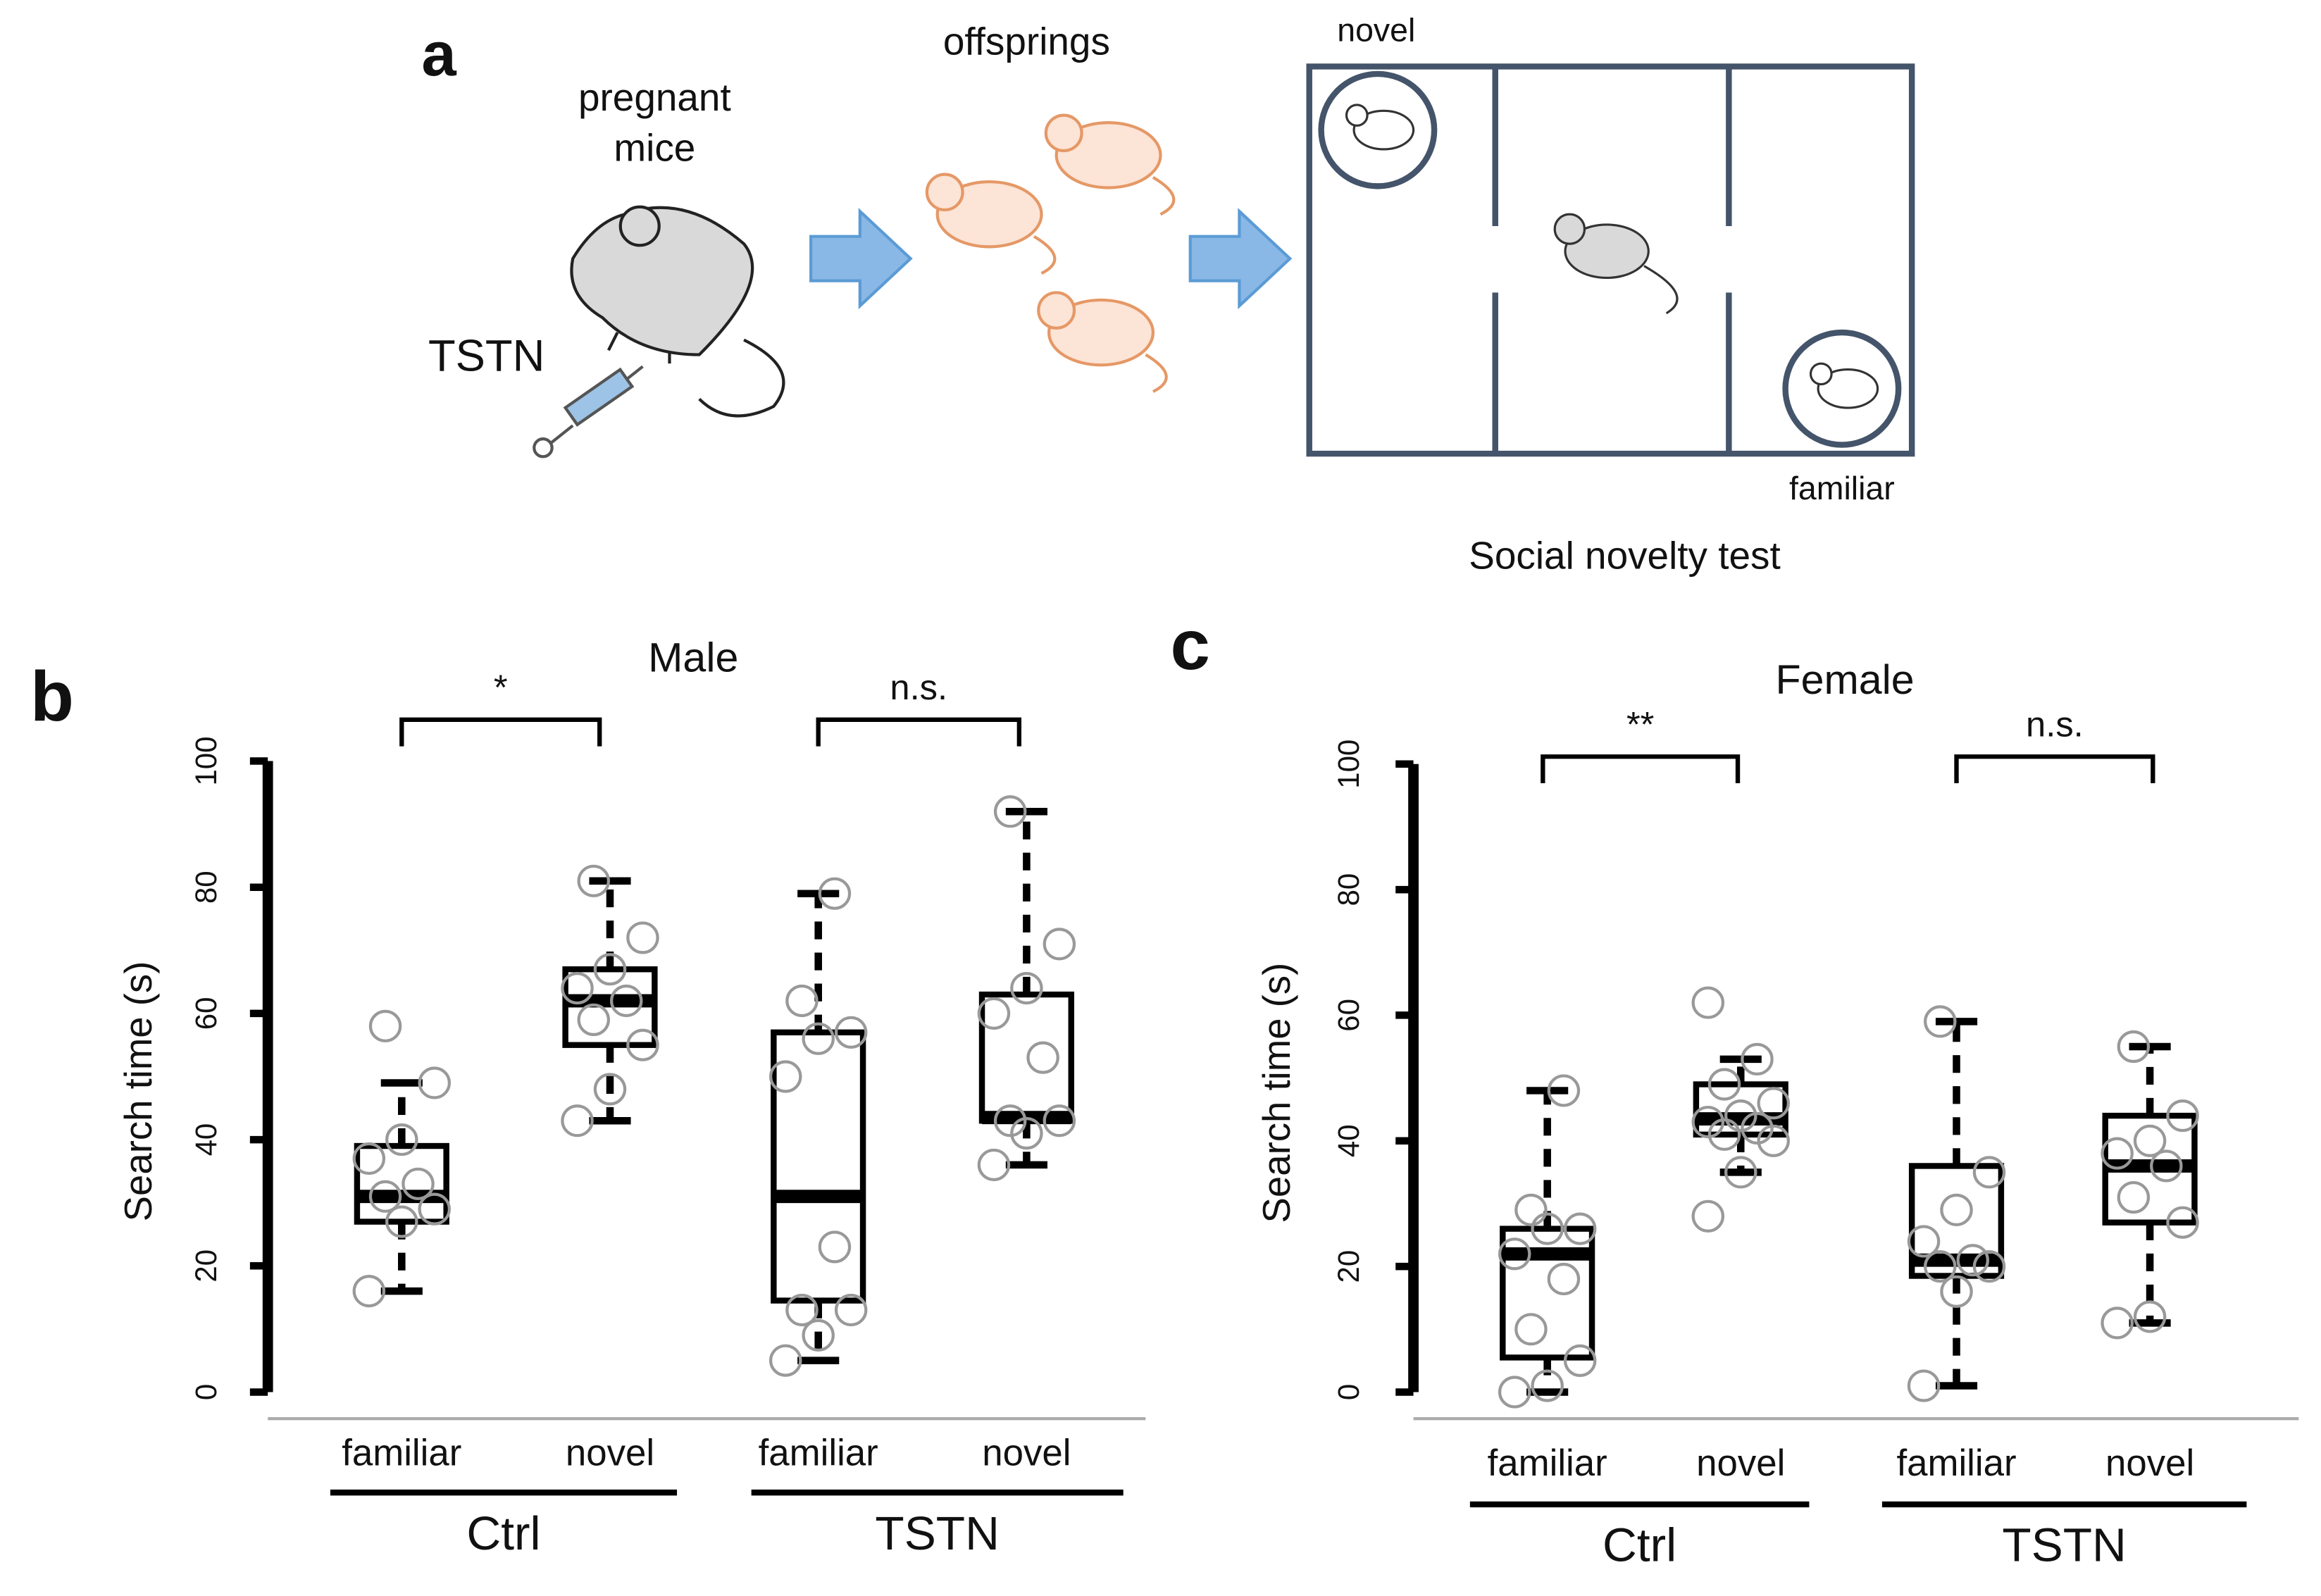 The width and height of the screenshot is (2321, 1596). I want to click on y-tick-label: 20, so click(206, 1266).